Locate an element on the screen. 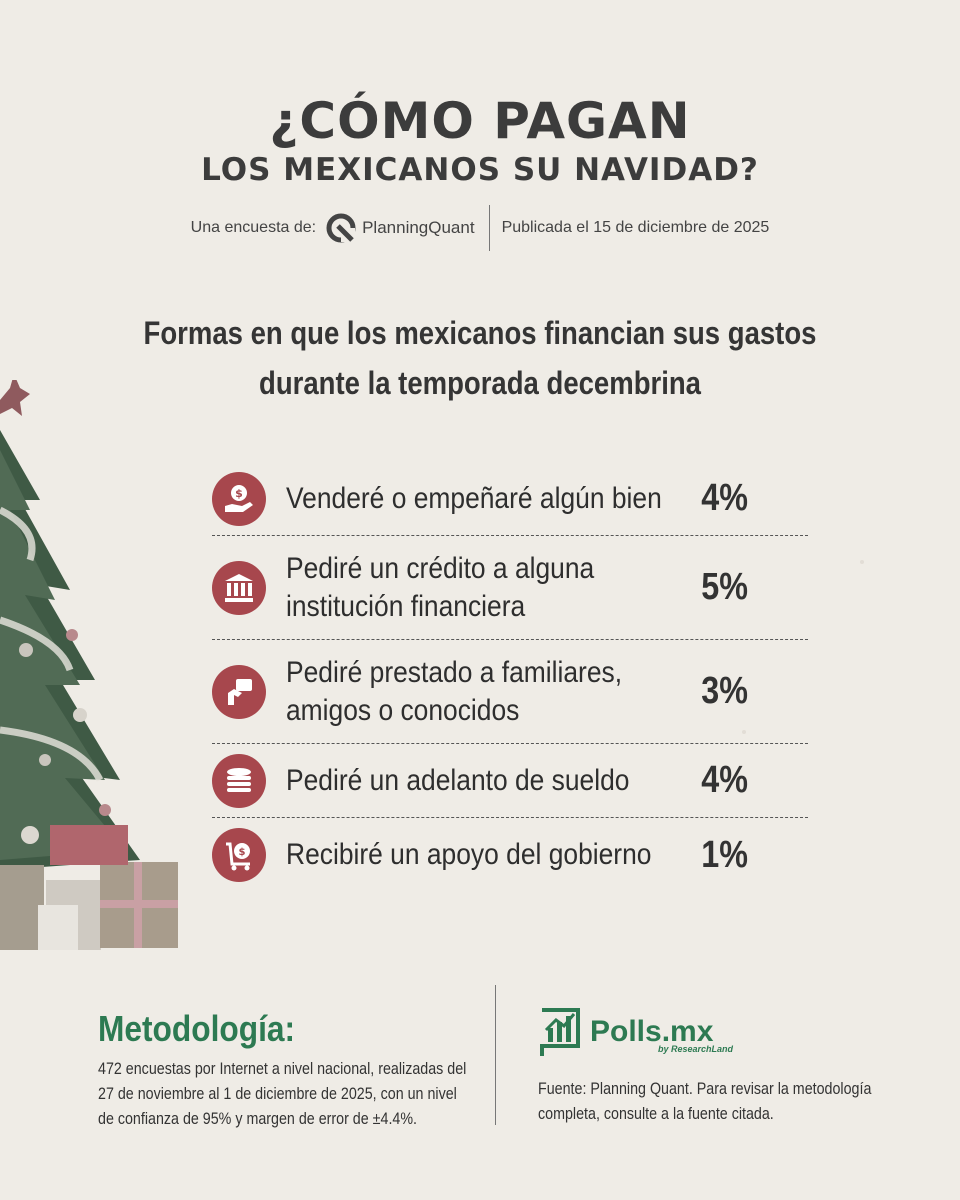 The height and width of the screenshot is (1200, 960). money-bag-cart-icon: $ is located at coordinates (239, 855).